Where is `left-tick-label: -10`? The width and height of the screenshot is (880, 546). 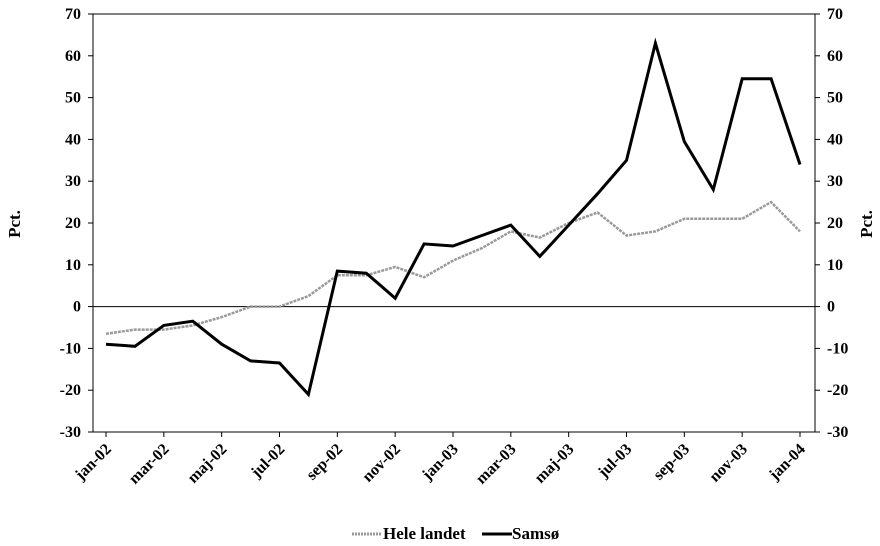 left-tick-label: -10 is located at coordinates (70, 348).